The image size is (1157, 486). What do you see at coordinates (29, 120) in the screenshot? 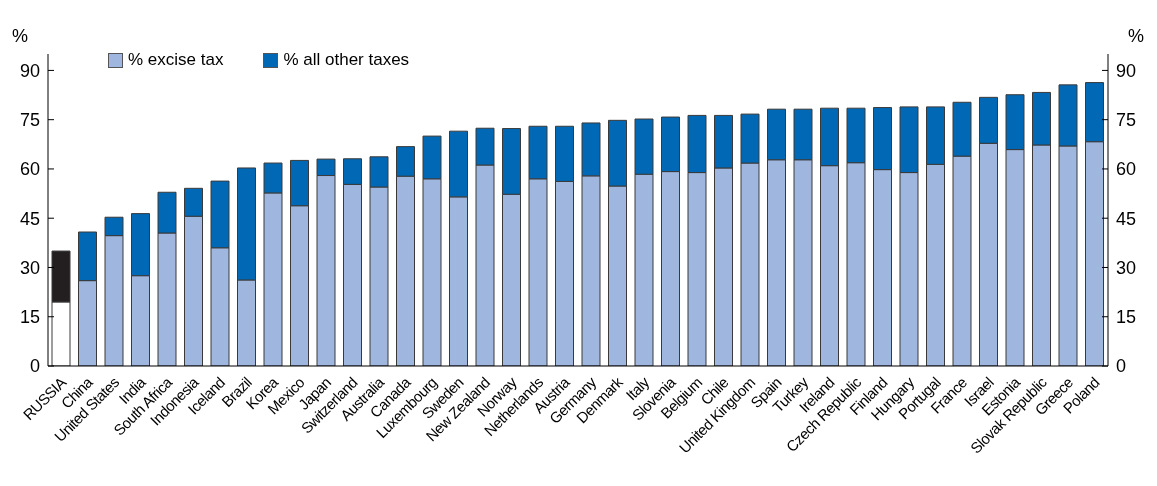
I see `y-tick-label: 75` at bounding box center [29, 120].